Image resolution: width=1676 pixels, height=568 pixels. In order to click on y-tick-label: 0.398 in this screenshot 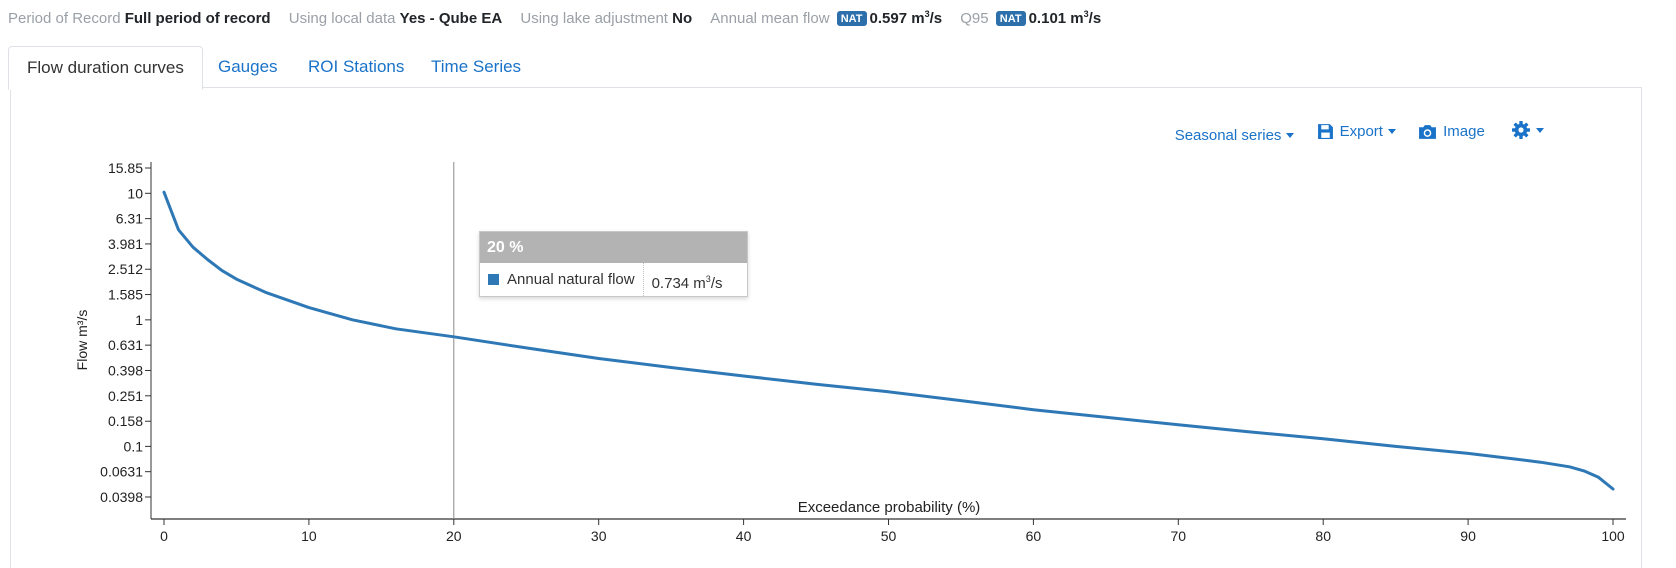, I will do `click(125, 370)`.